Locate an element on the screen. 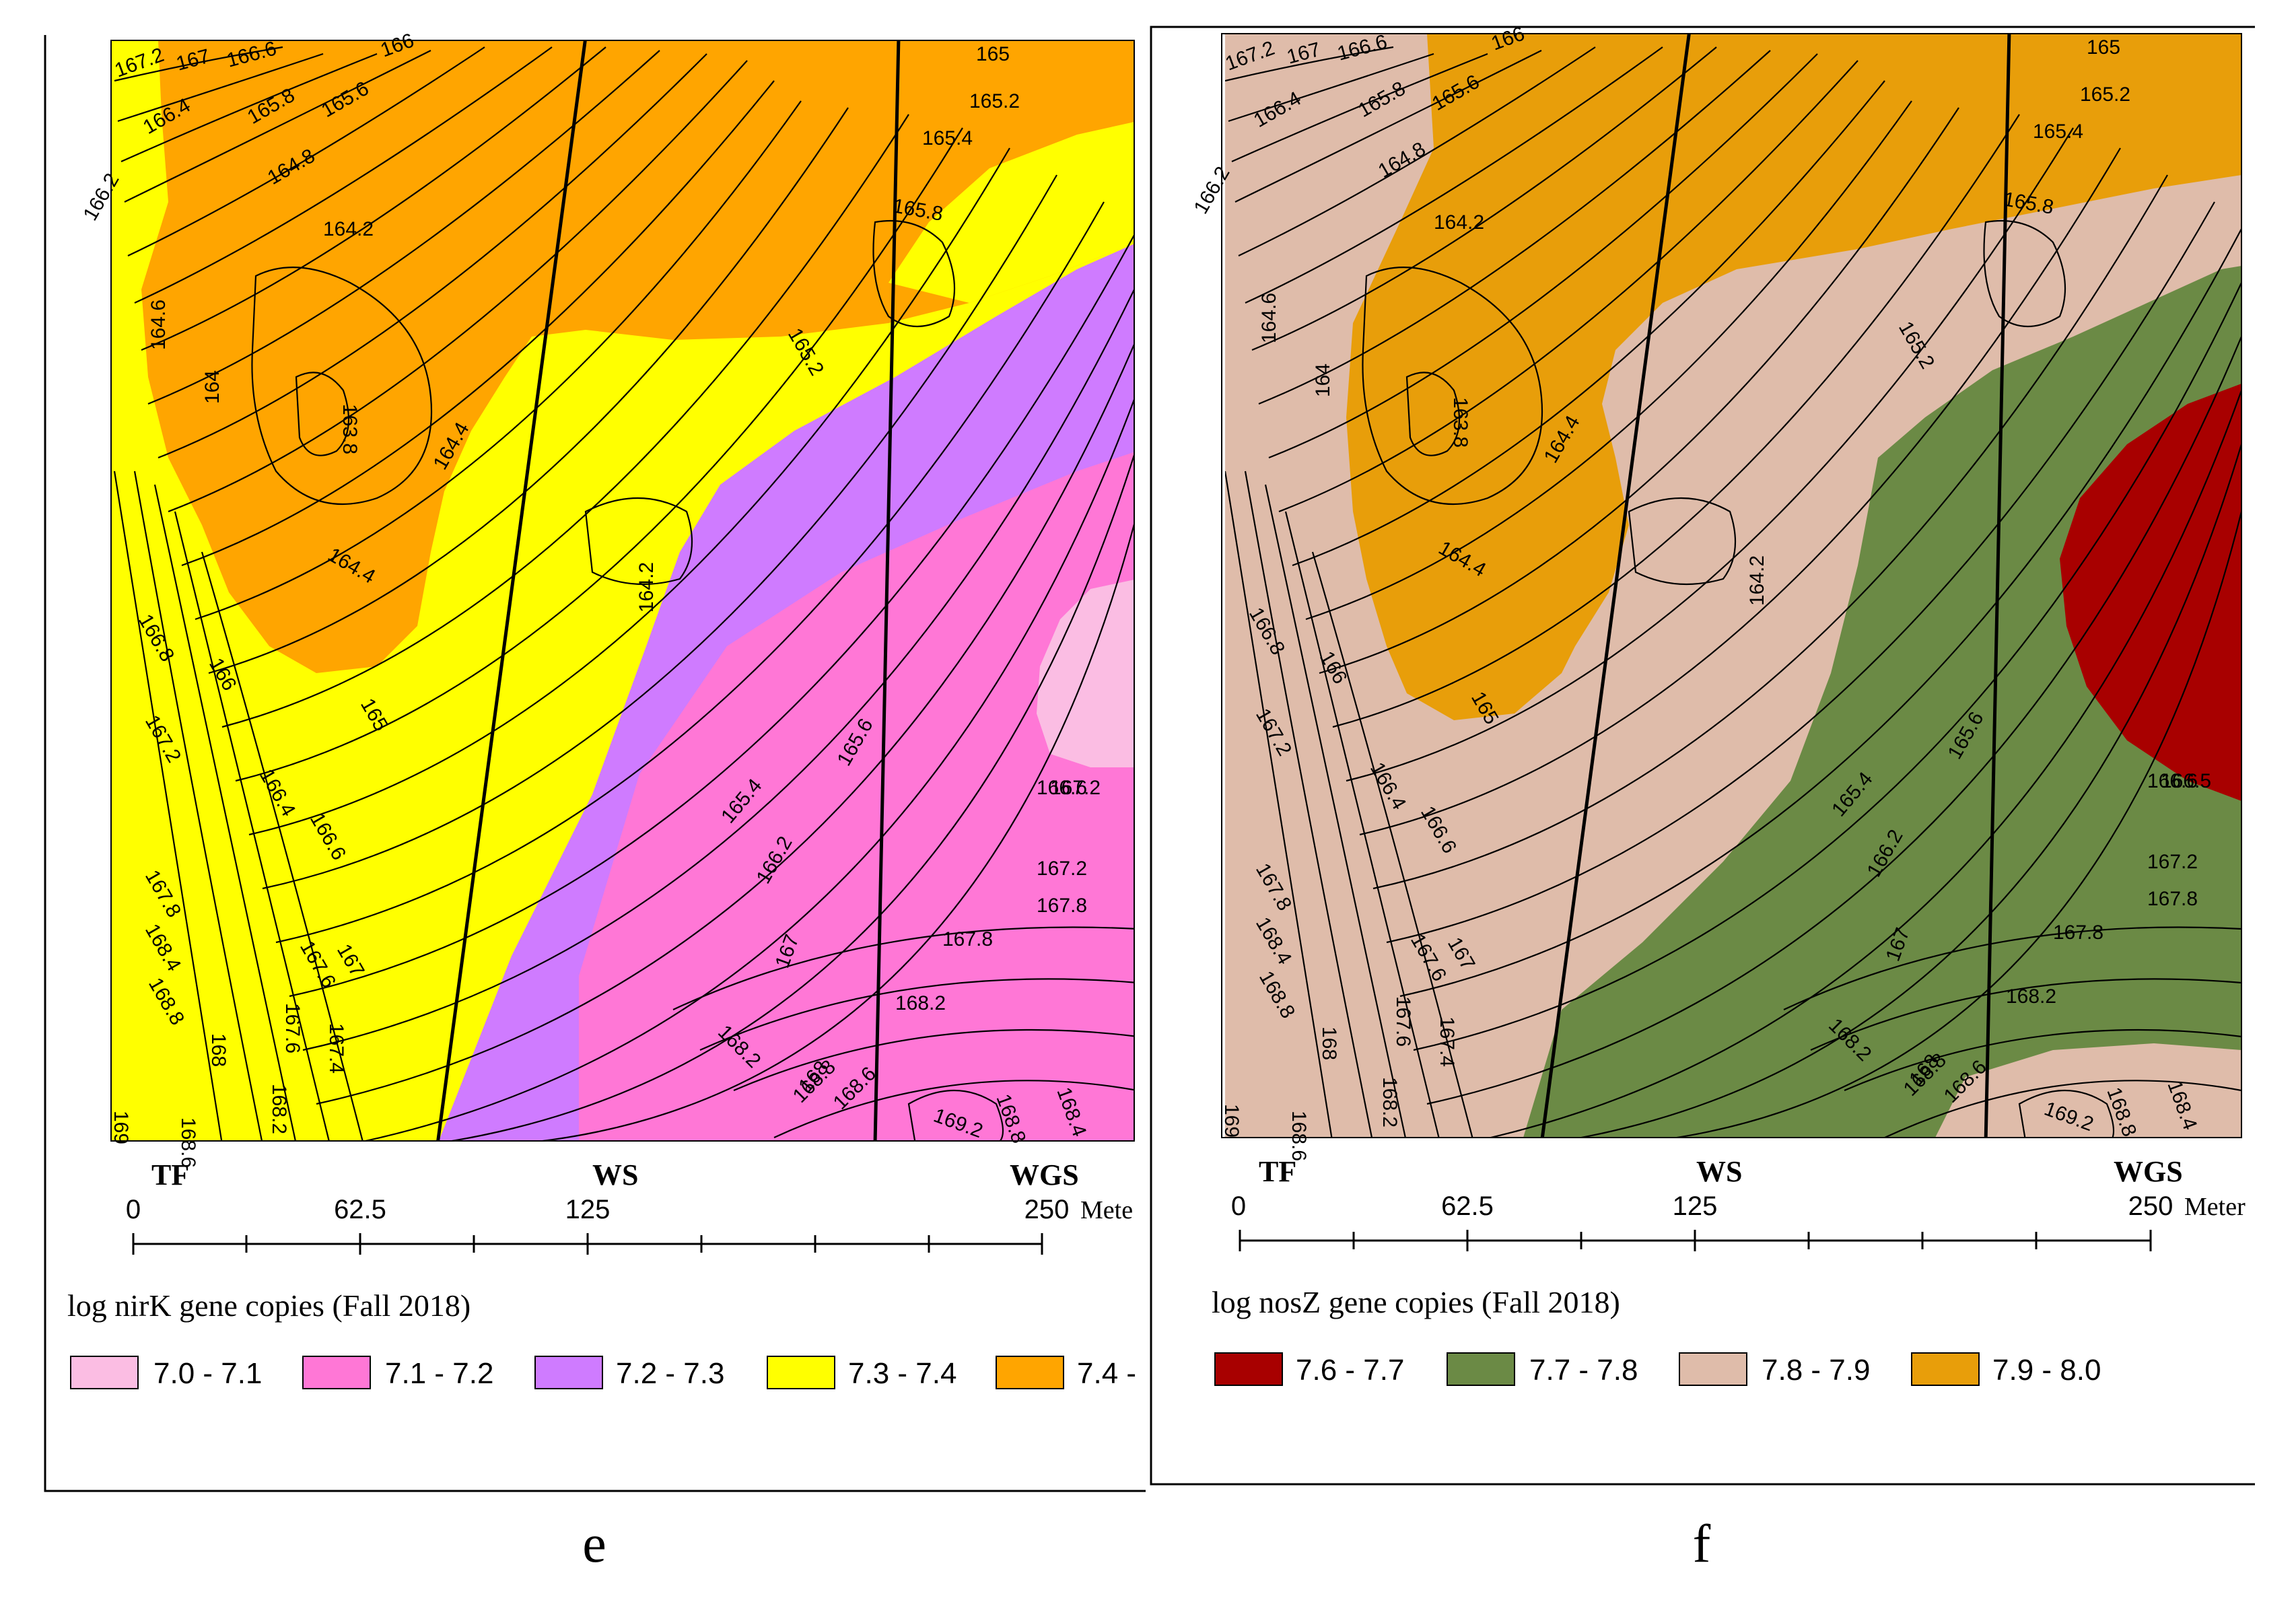 The image size is (2296, 1600). legend-label-7.6-7.7: 7.6 - 7.7 is located at coordinates (1350, 1370).